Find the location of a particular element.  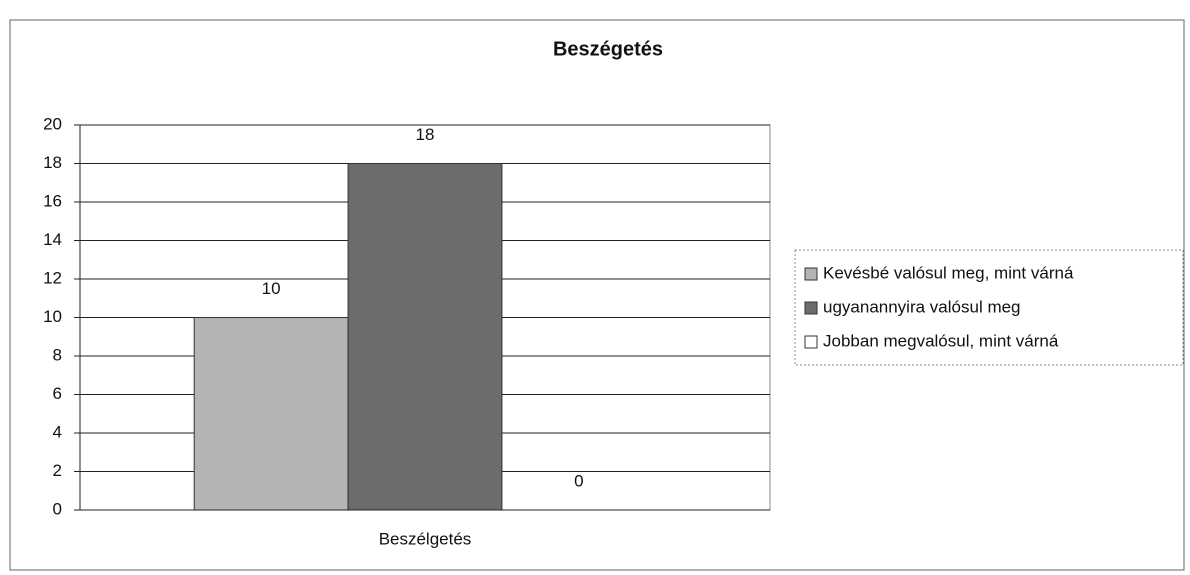

y-tick-label: 12 is located at coordinates (52, 277).